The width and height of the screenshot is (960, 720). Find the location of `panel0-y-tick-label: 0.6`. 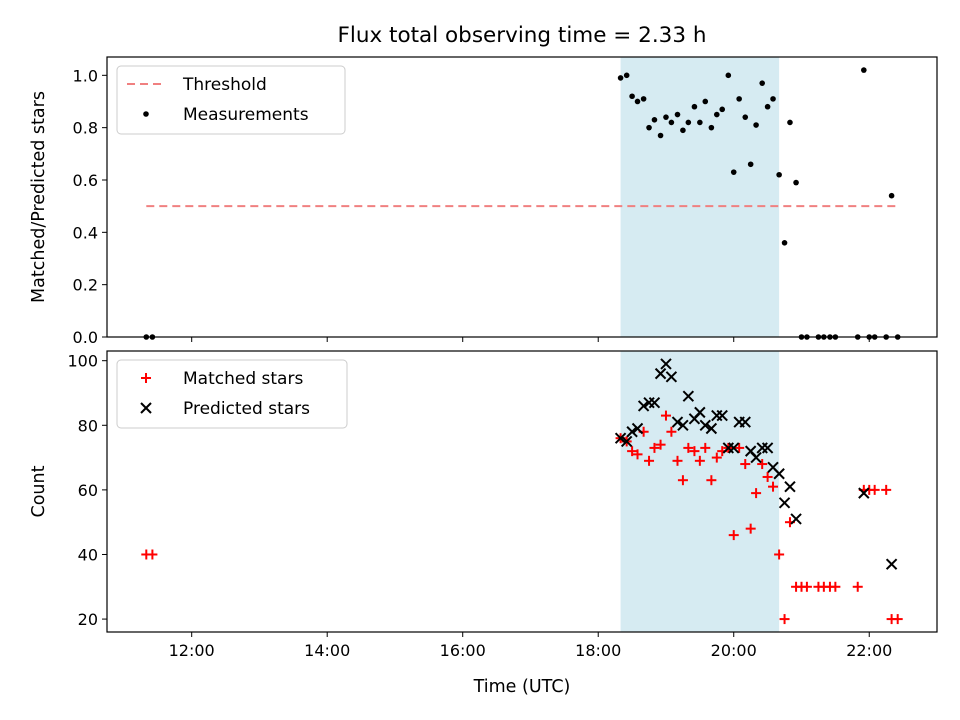

panel0-y-tick-label: 0.6 is located at coordinates (85, 180).